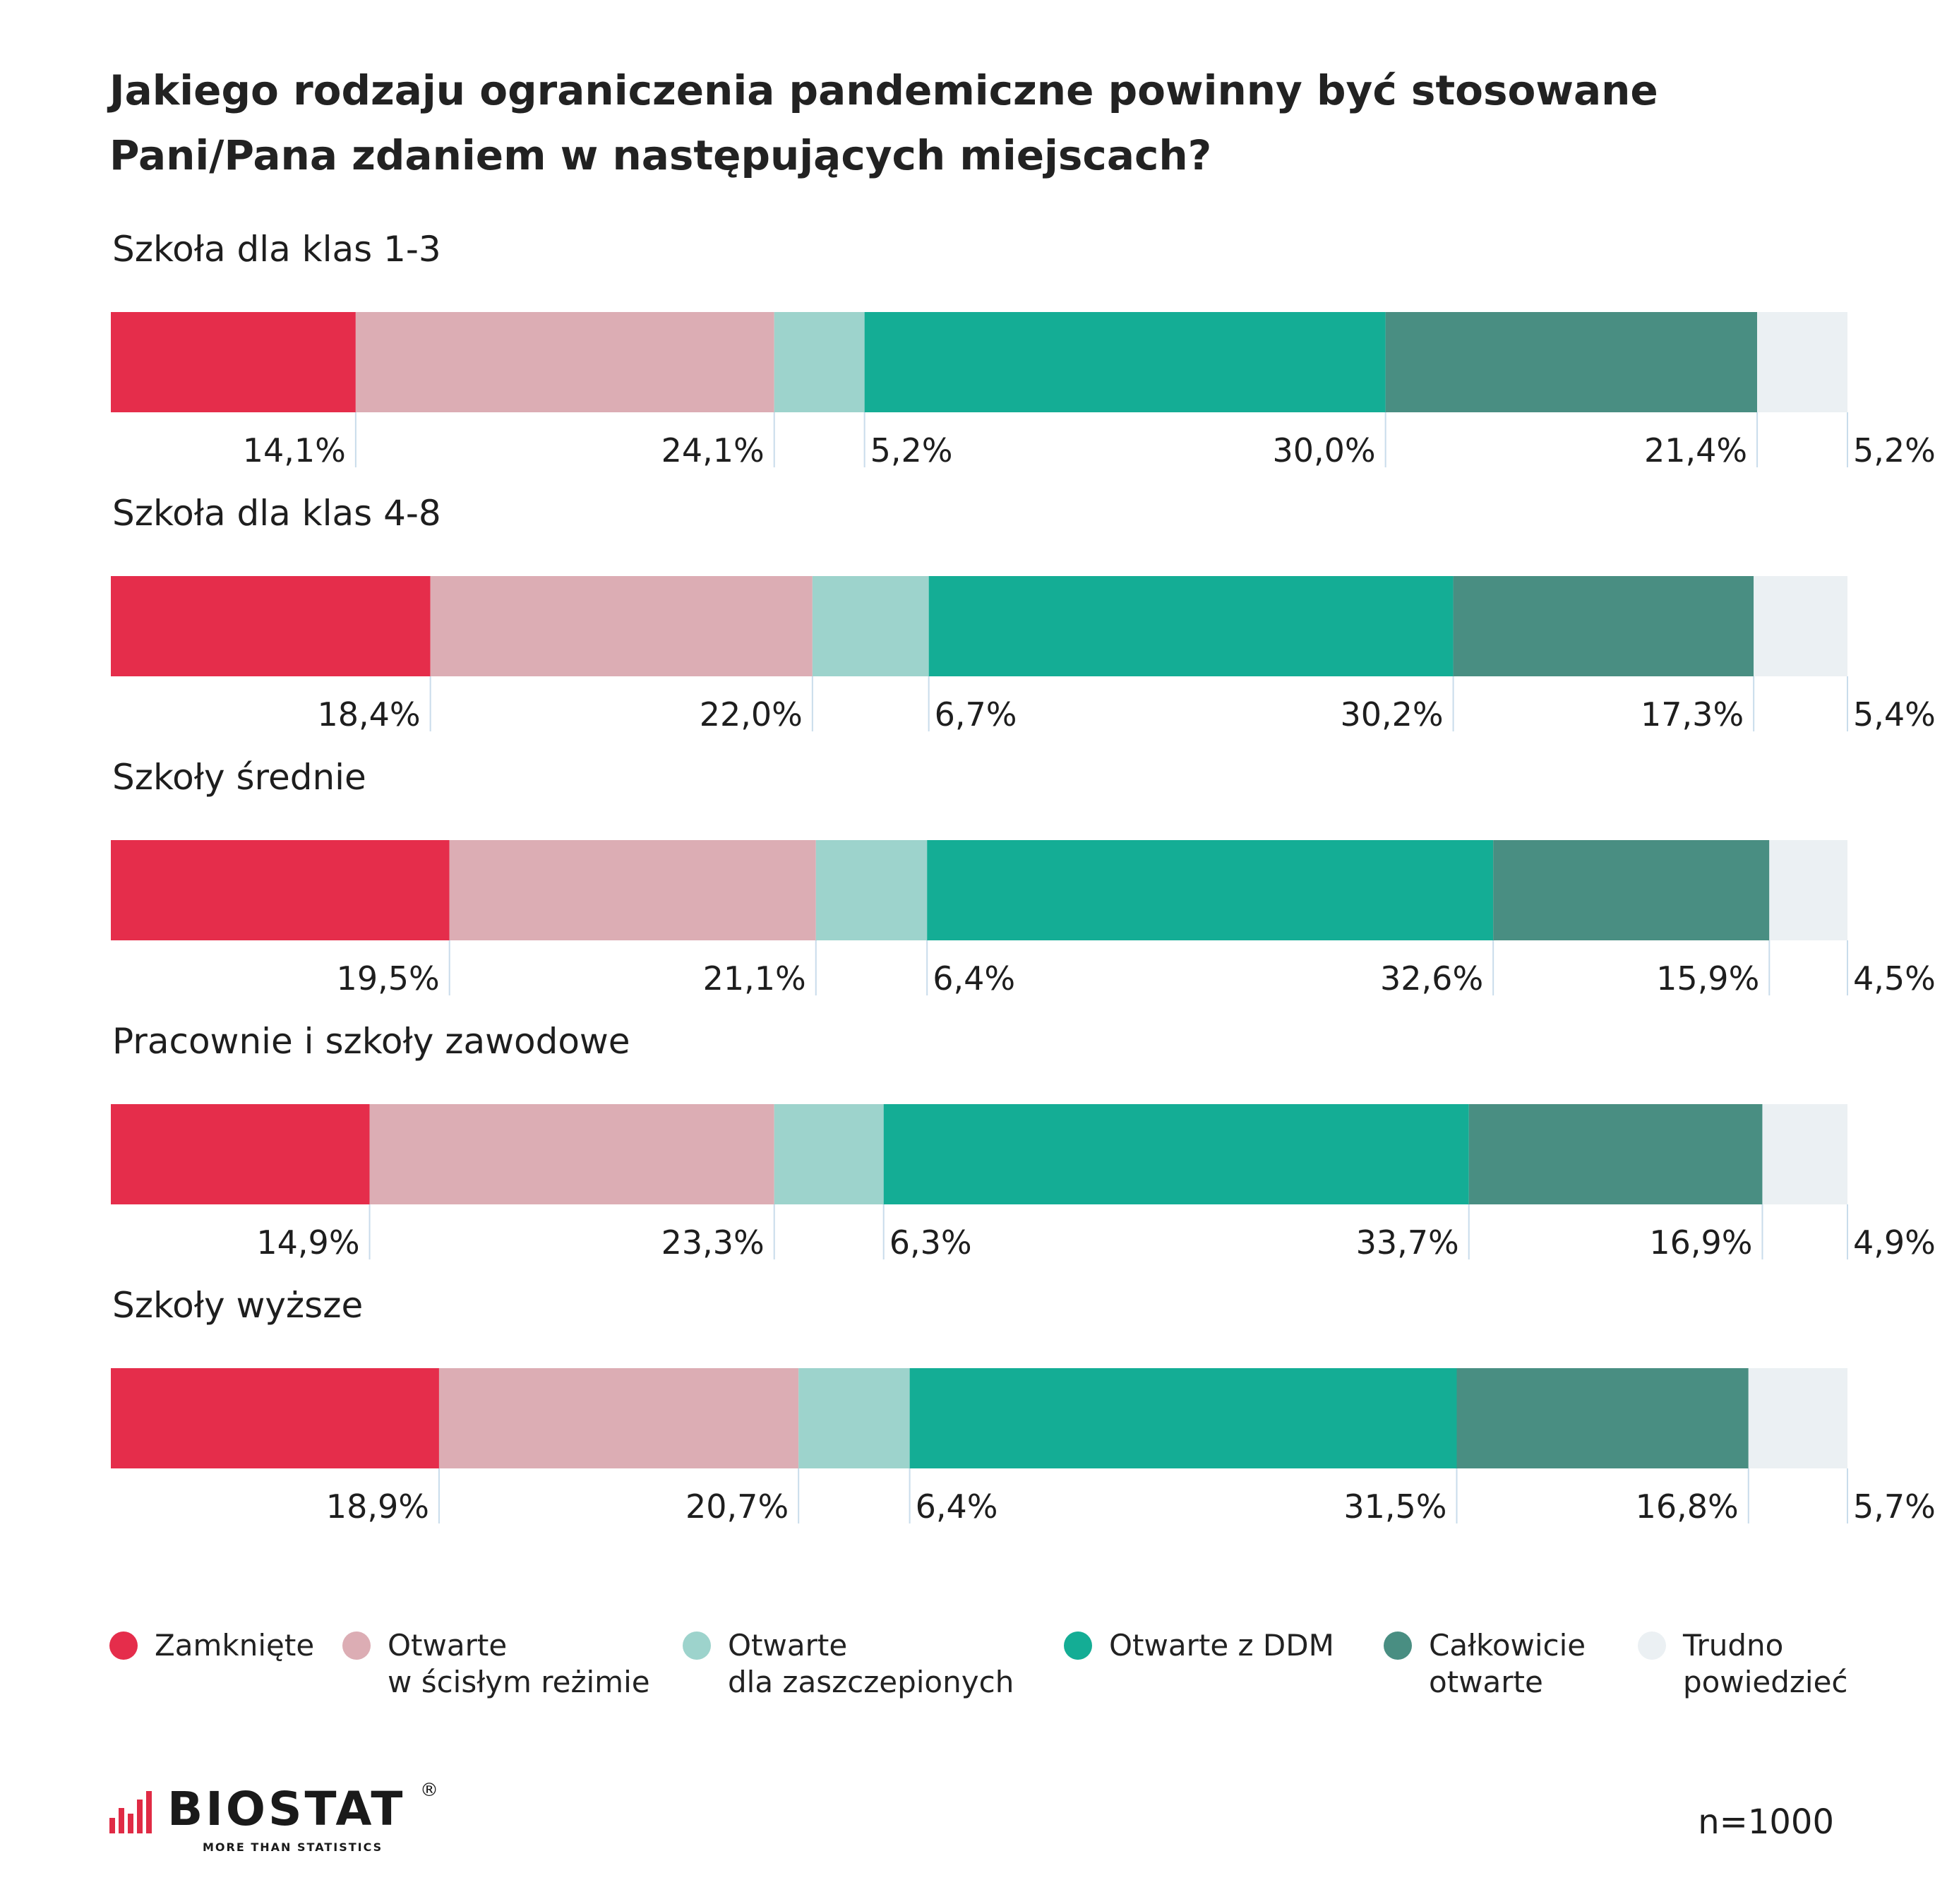  Describe the element at coordinates (1766, 1822) in the screenshot. I see `sample-size: n=1000` at that location.